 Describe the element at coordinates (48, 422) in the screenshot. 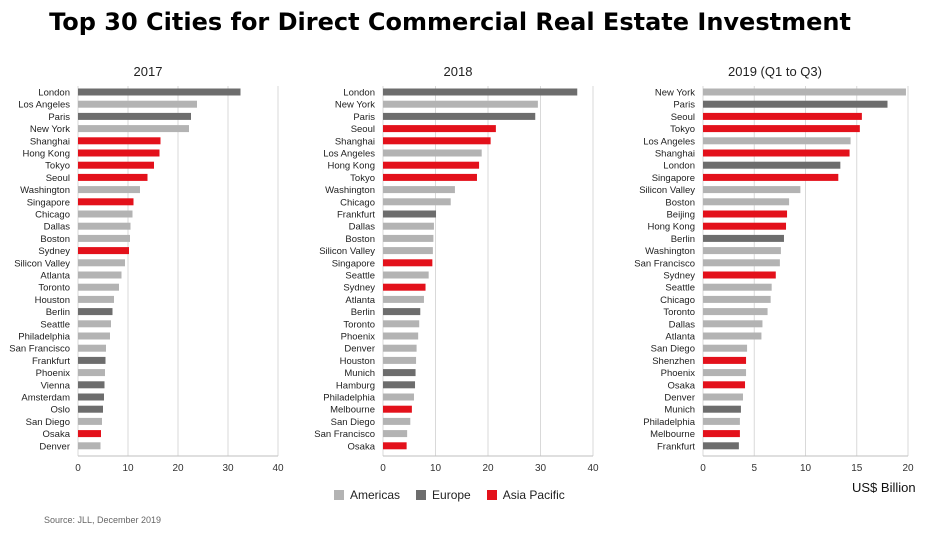

I see `panel-0-category-label-san-diego: San Diego` at that location.